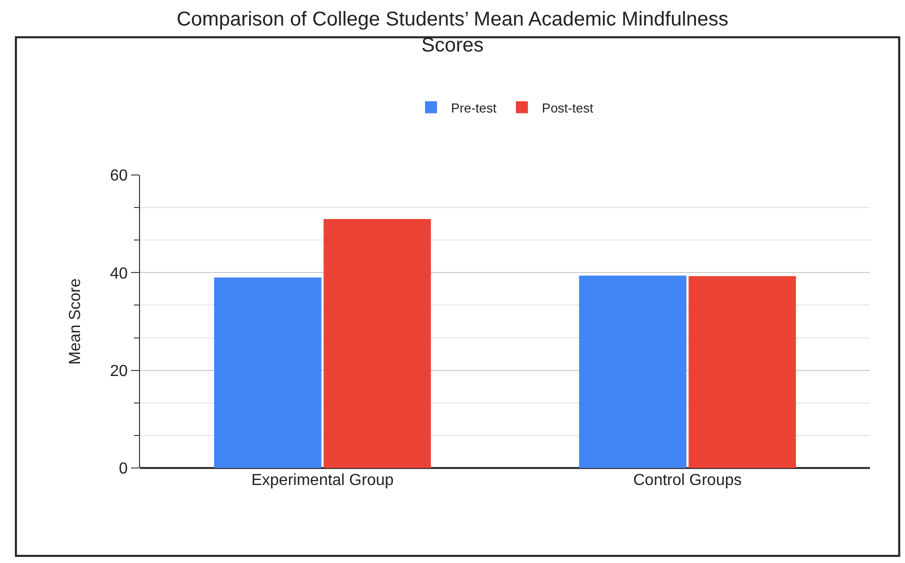  Describe the element at coordinates (452, 32) in the screenshot. I see `chart-title: Comparison of College Students’ Mean Academic Mindfulness Scores` at that location.